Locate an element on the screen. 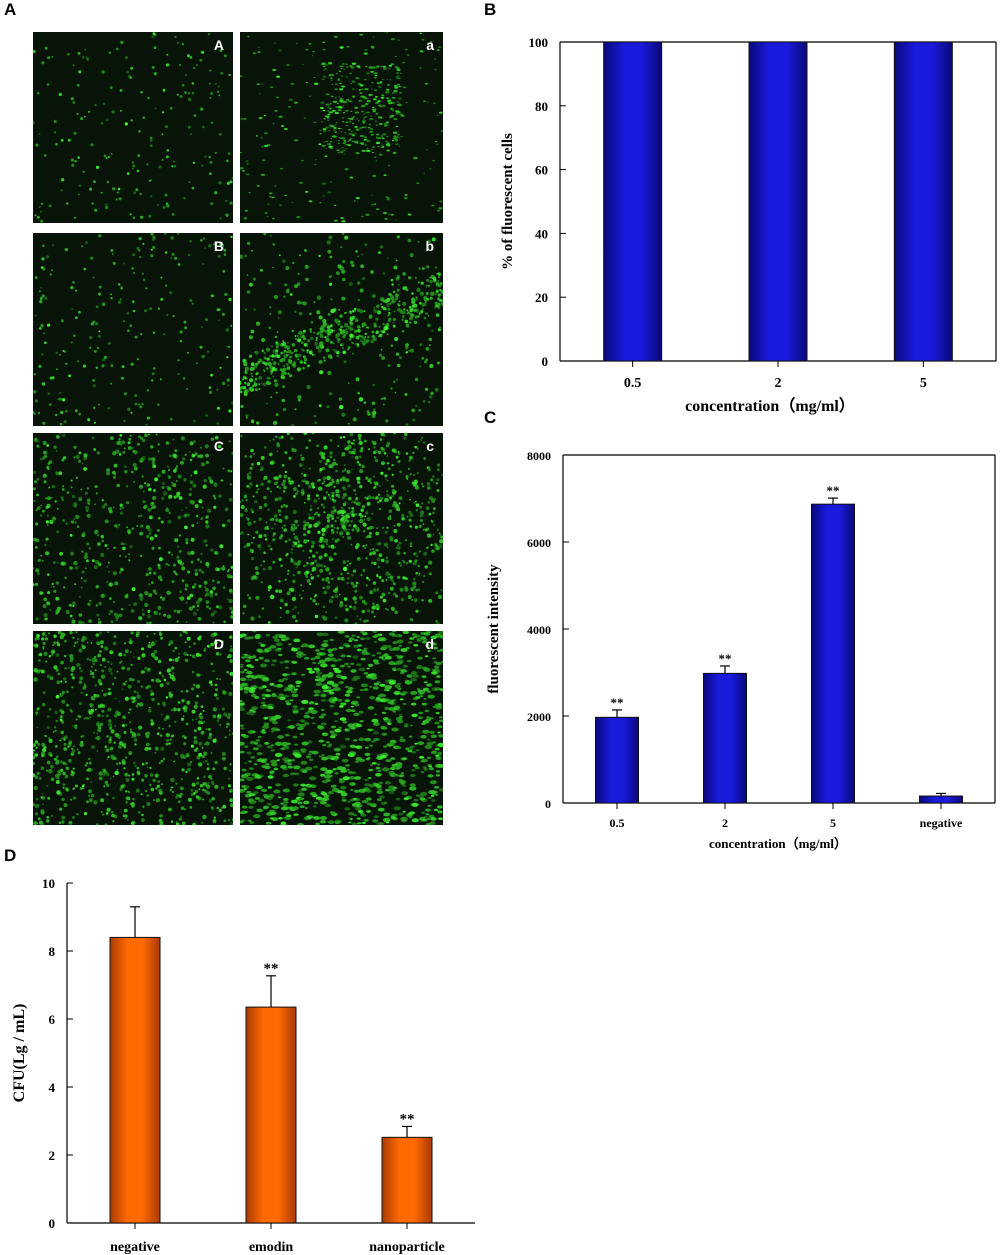 This screenshot has height=1255, width=1000. micrograph-texture is located at coordinates (133, 728).